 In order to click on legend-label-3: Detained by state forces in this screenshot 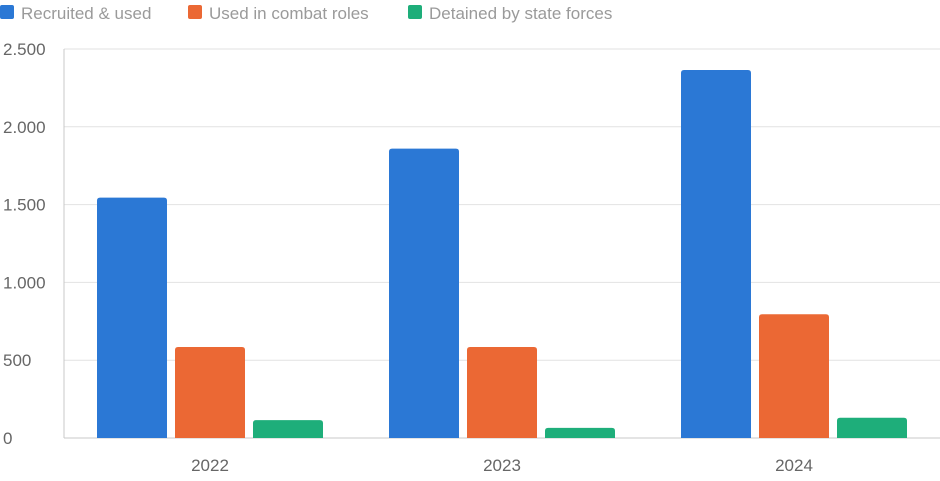, I will do `click(520, 13)`.